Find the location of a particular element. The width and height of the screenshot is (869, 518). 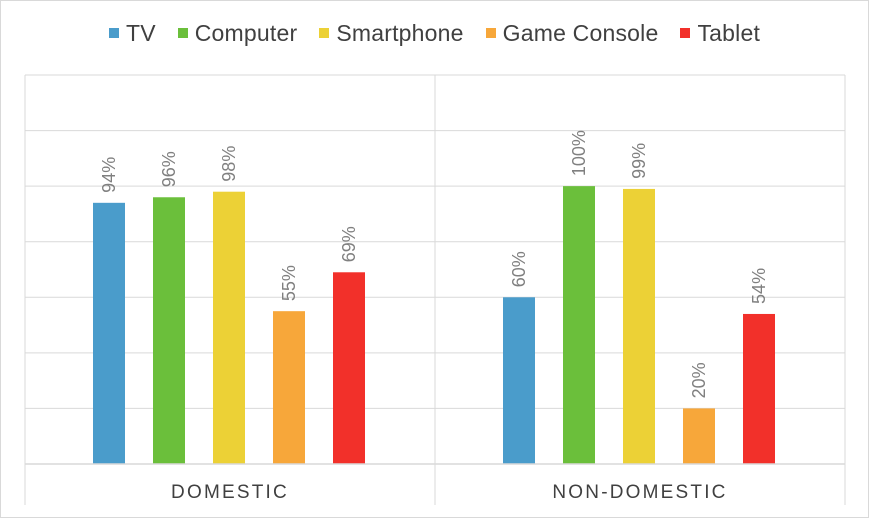

legend-item: Computer is located at coordinates (237, 33).